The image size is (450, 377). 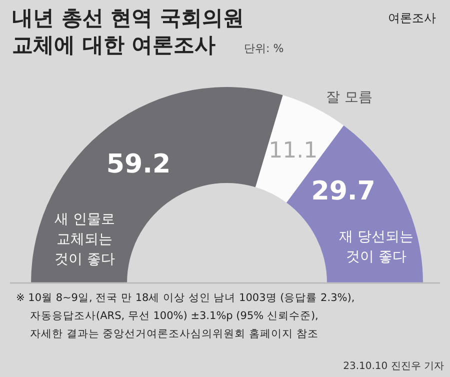 I want to click on text: 여론조사, so click(x=412, y=18).